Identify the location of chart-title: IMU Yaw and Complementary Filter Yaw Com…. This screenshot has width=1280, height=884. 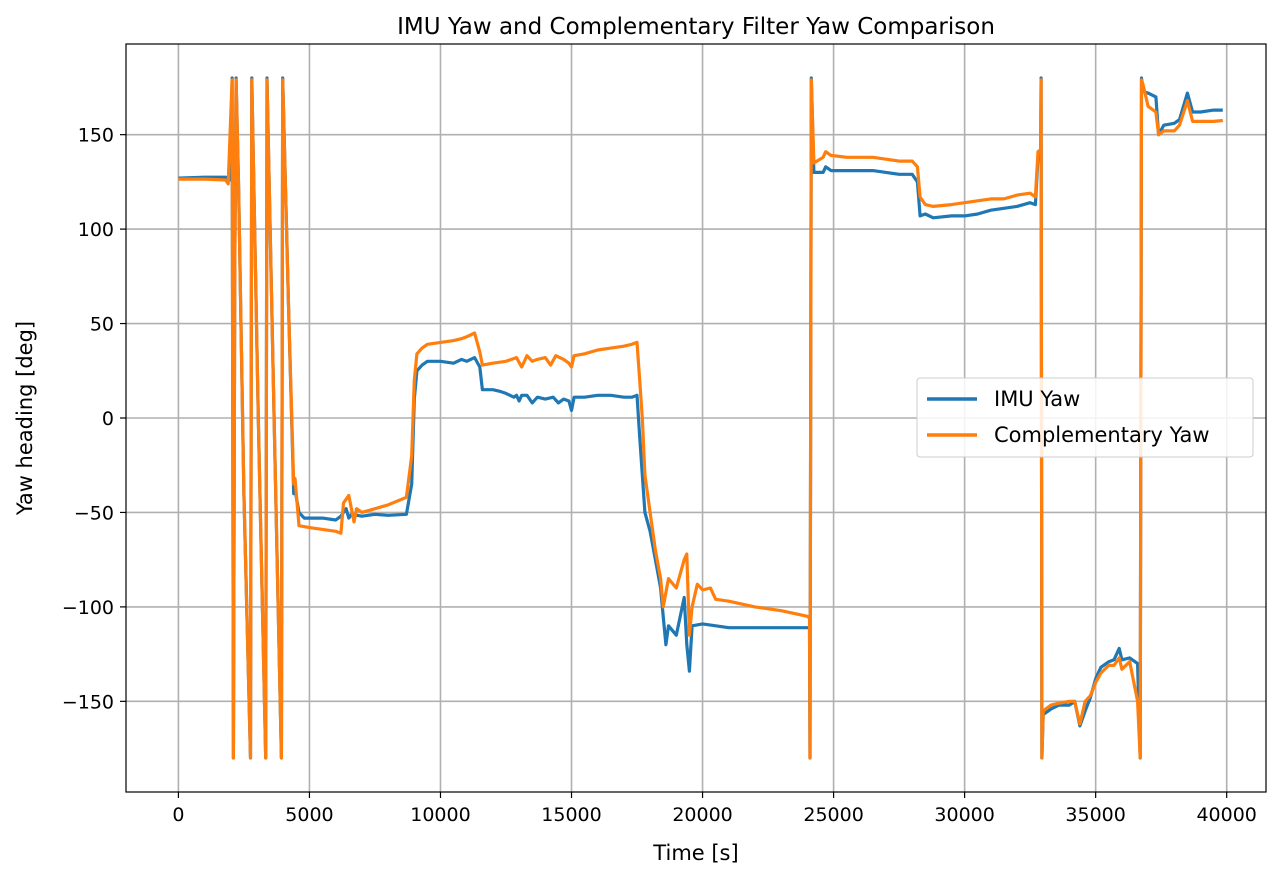
(696, 27).